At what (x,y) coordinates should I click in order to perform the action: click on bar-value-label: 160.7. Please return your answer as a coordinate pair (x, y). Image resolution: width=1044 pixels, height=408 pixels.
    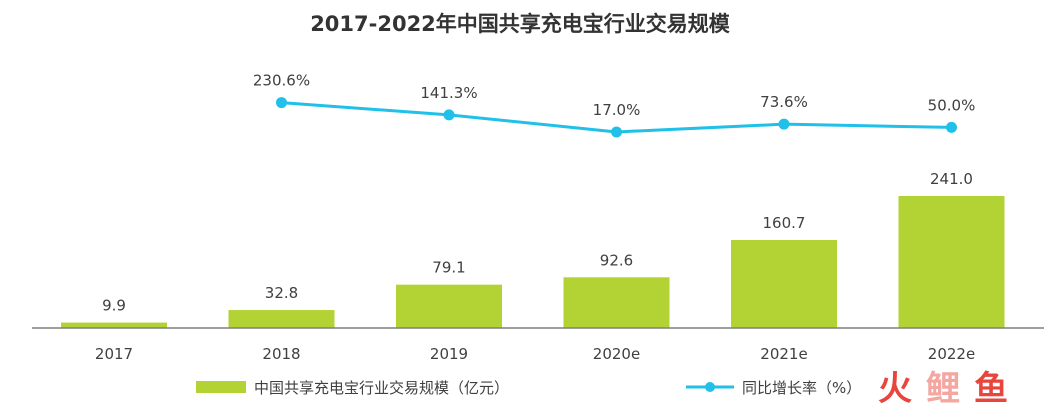
    Looking at the image, I should click on (784, 223).